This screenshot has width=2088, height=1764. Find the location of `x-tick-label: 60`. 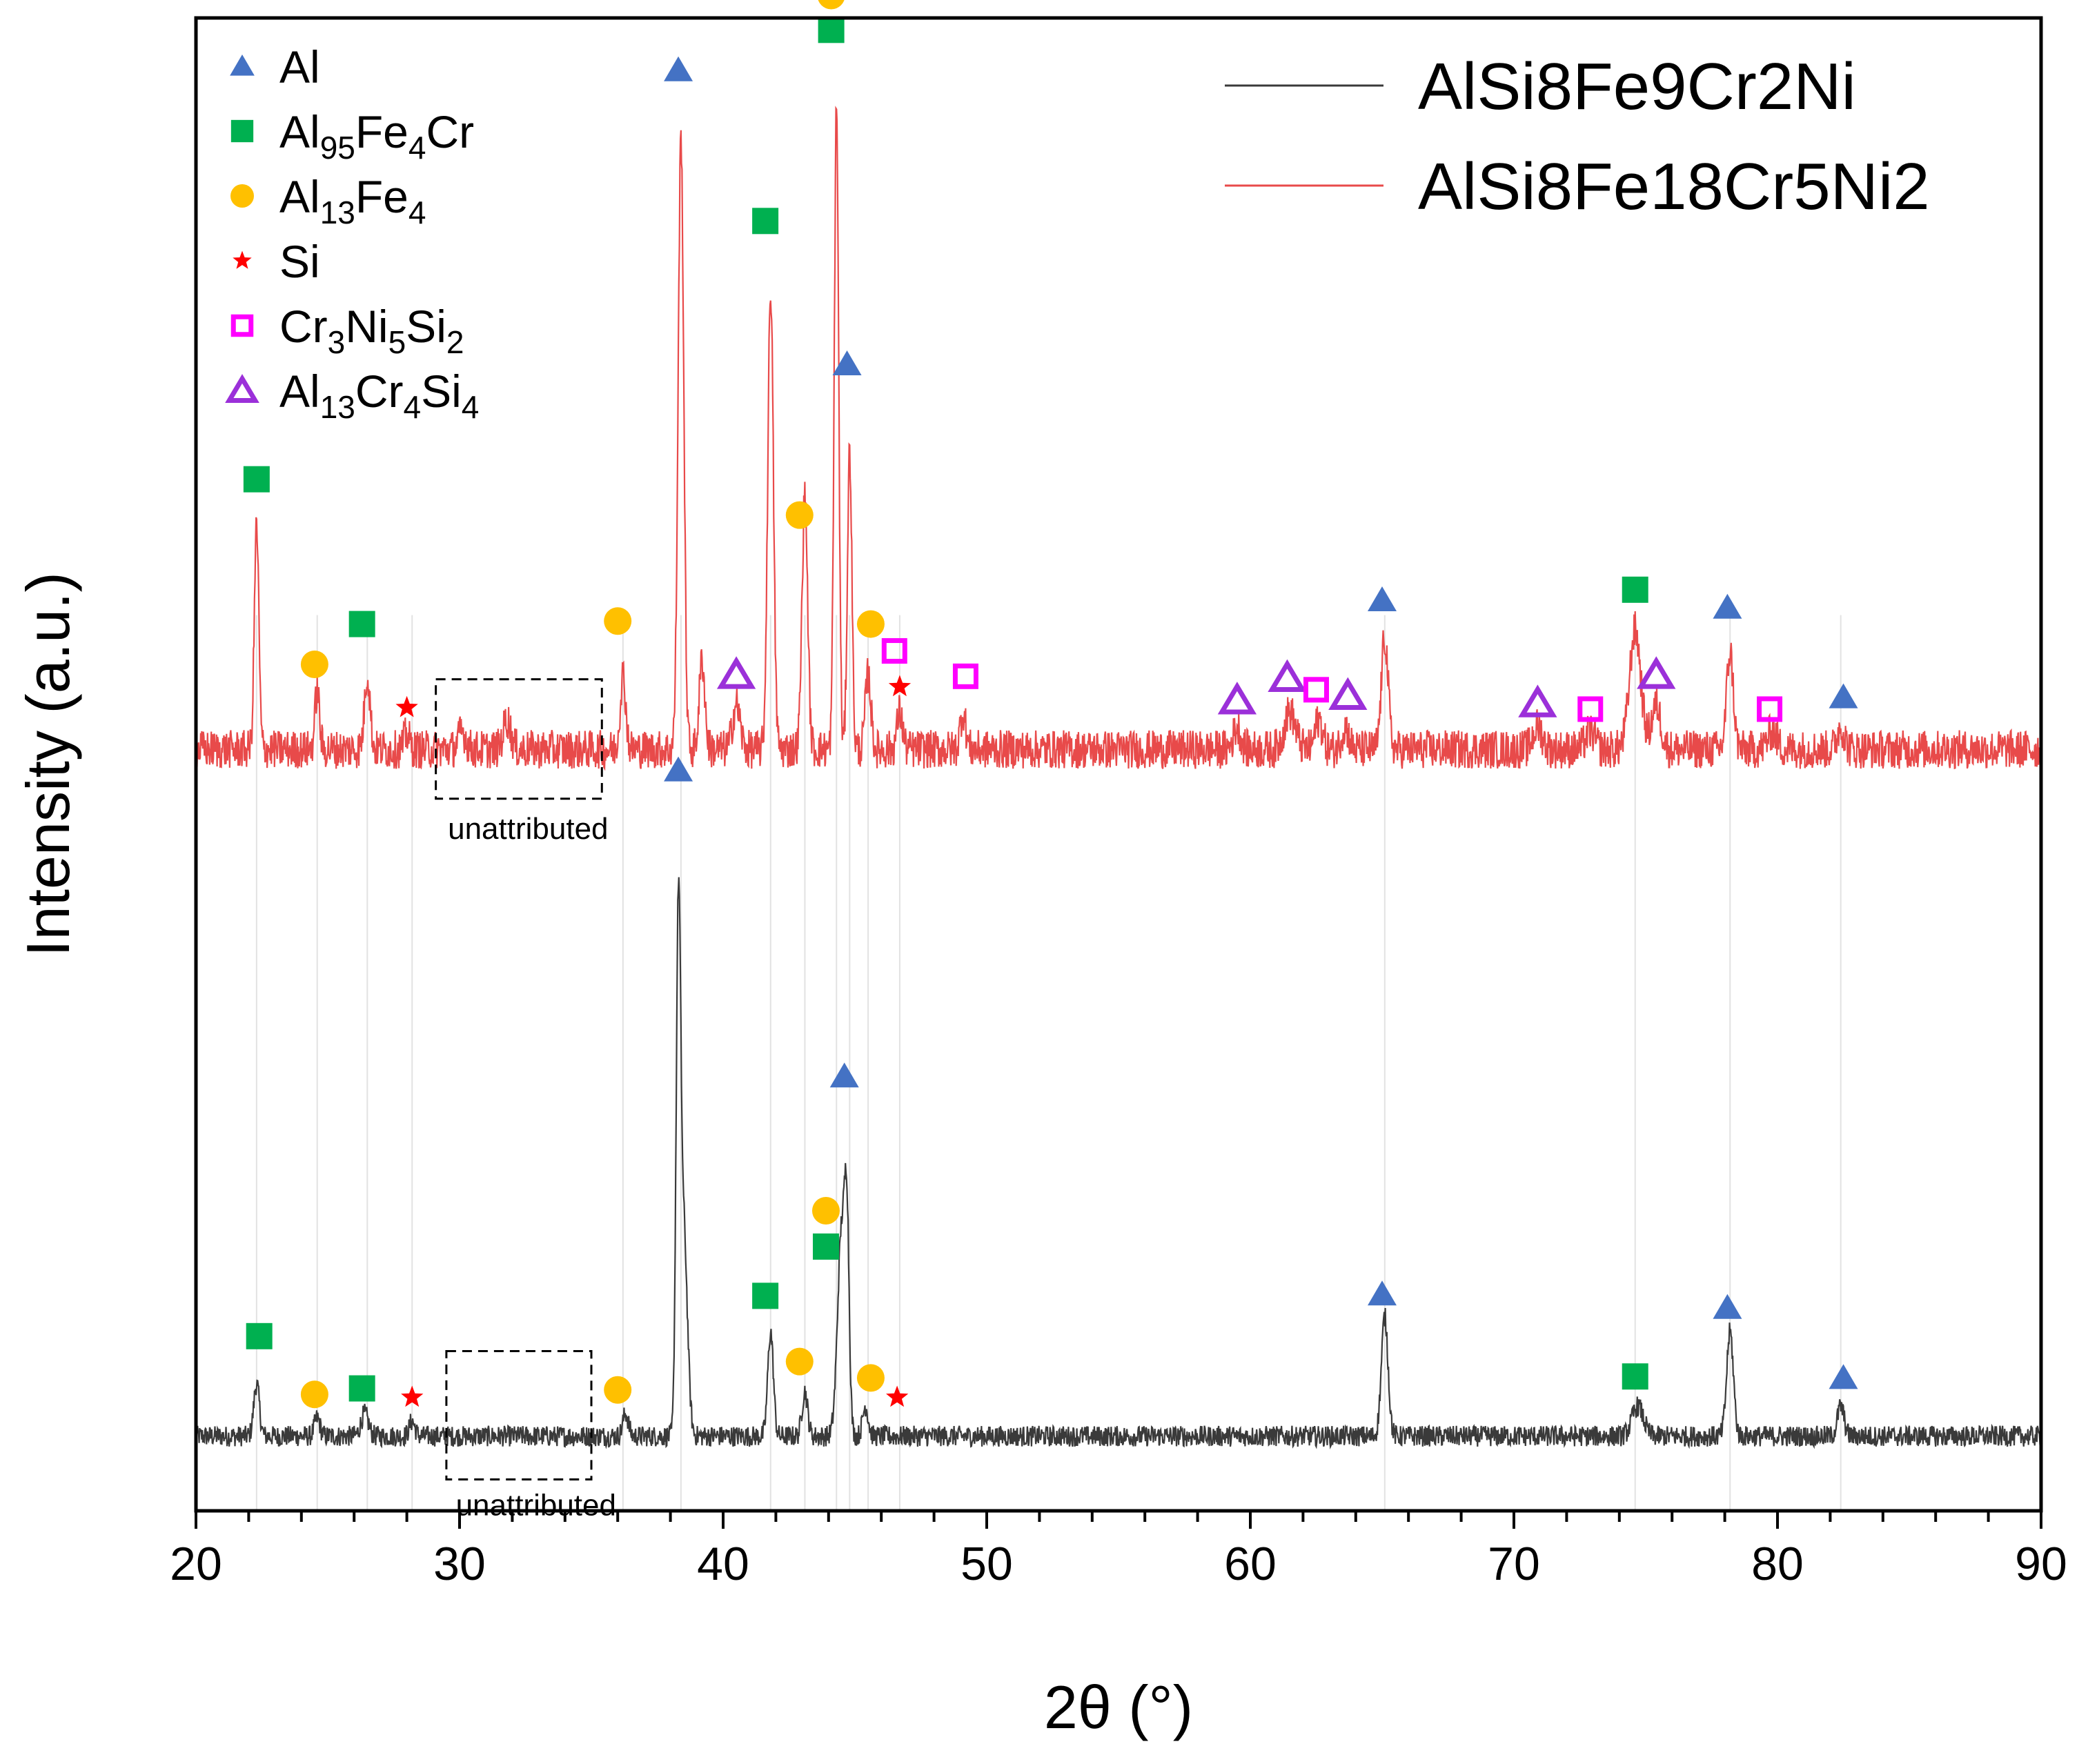

x-tick-label: 60 is located at coordinates (1250, 1564).